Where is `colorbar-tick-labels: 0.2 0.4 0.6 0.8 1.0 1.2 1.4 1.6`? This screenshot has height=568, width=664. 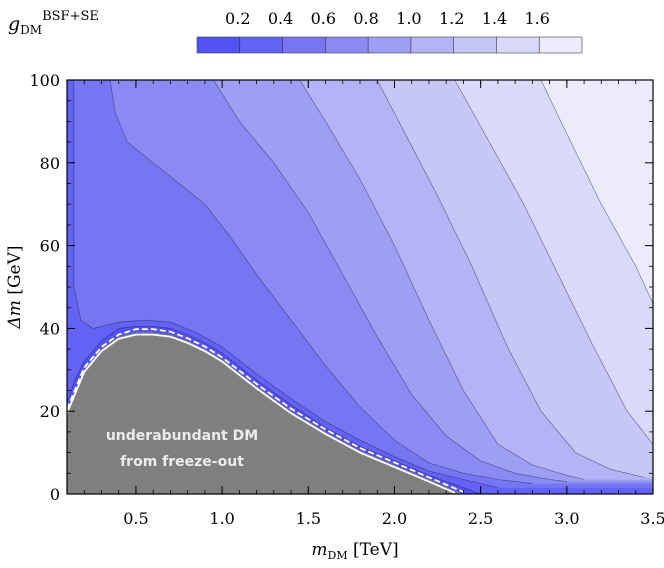 colorbar-tick-labels: 0.2 0.4 0.6 0.8 1.0 1.2 1.4 1.6 is located at coordinates (387, 31).